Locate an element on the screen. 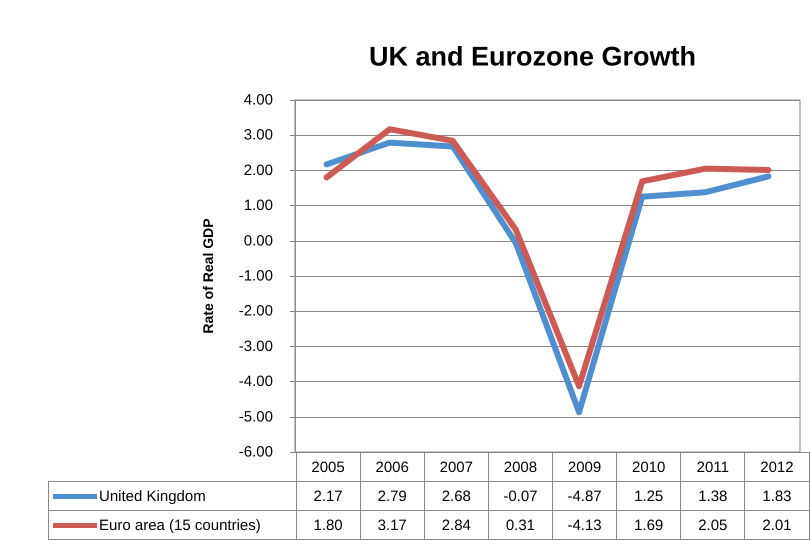  y-tick-label: -1.00 is located at coordinates (255, 276).